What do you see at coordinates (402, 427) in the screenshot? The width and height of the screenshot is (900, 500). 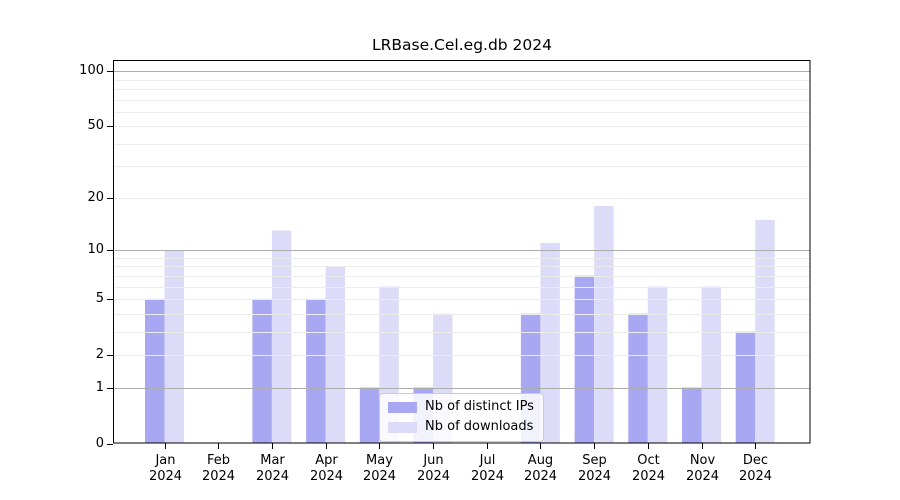 I see `legend-swatch-downloads` at bounding box center [402, 427].